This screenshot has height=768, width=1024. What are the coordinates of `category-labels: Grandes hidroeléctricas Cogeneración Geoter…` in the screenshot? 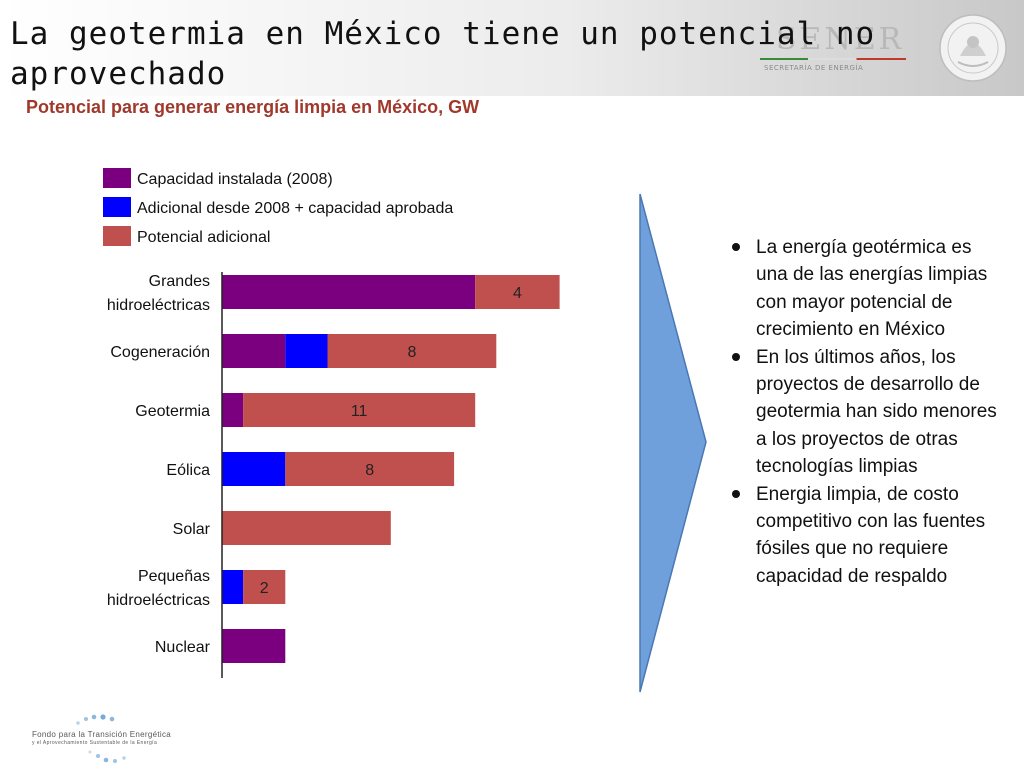 It's located at (159, 464).